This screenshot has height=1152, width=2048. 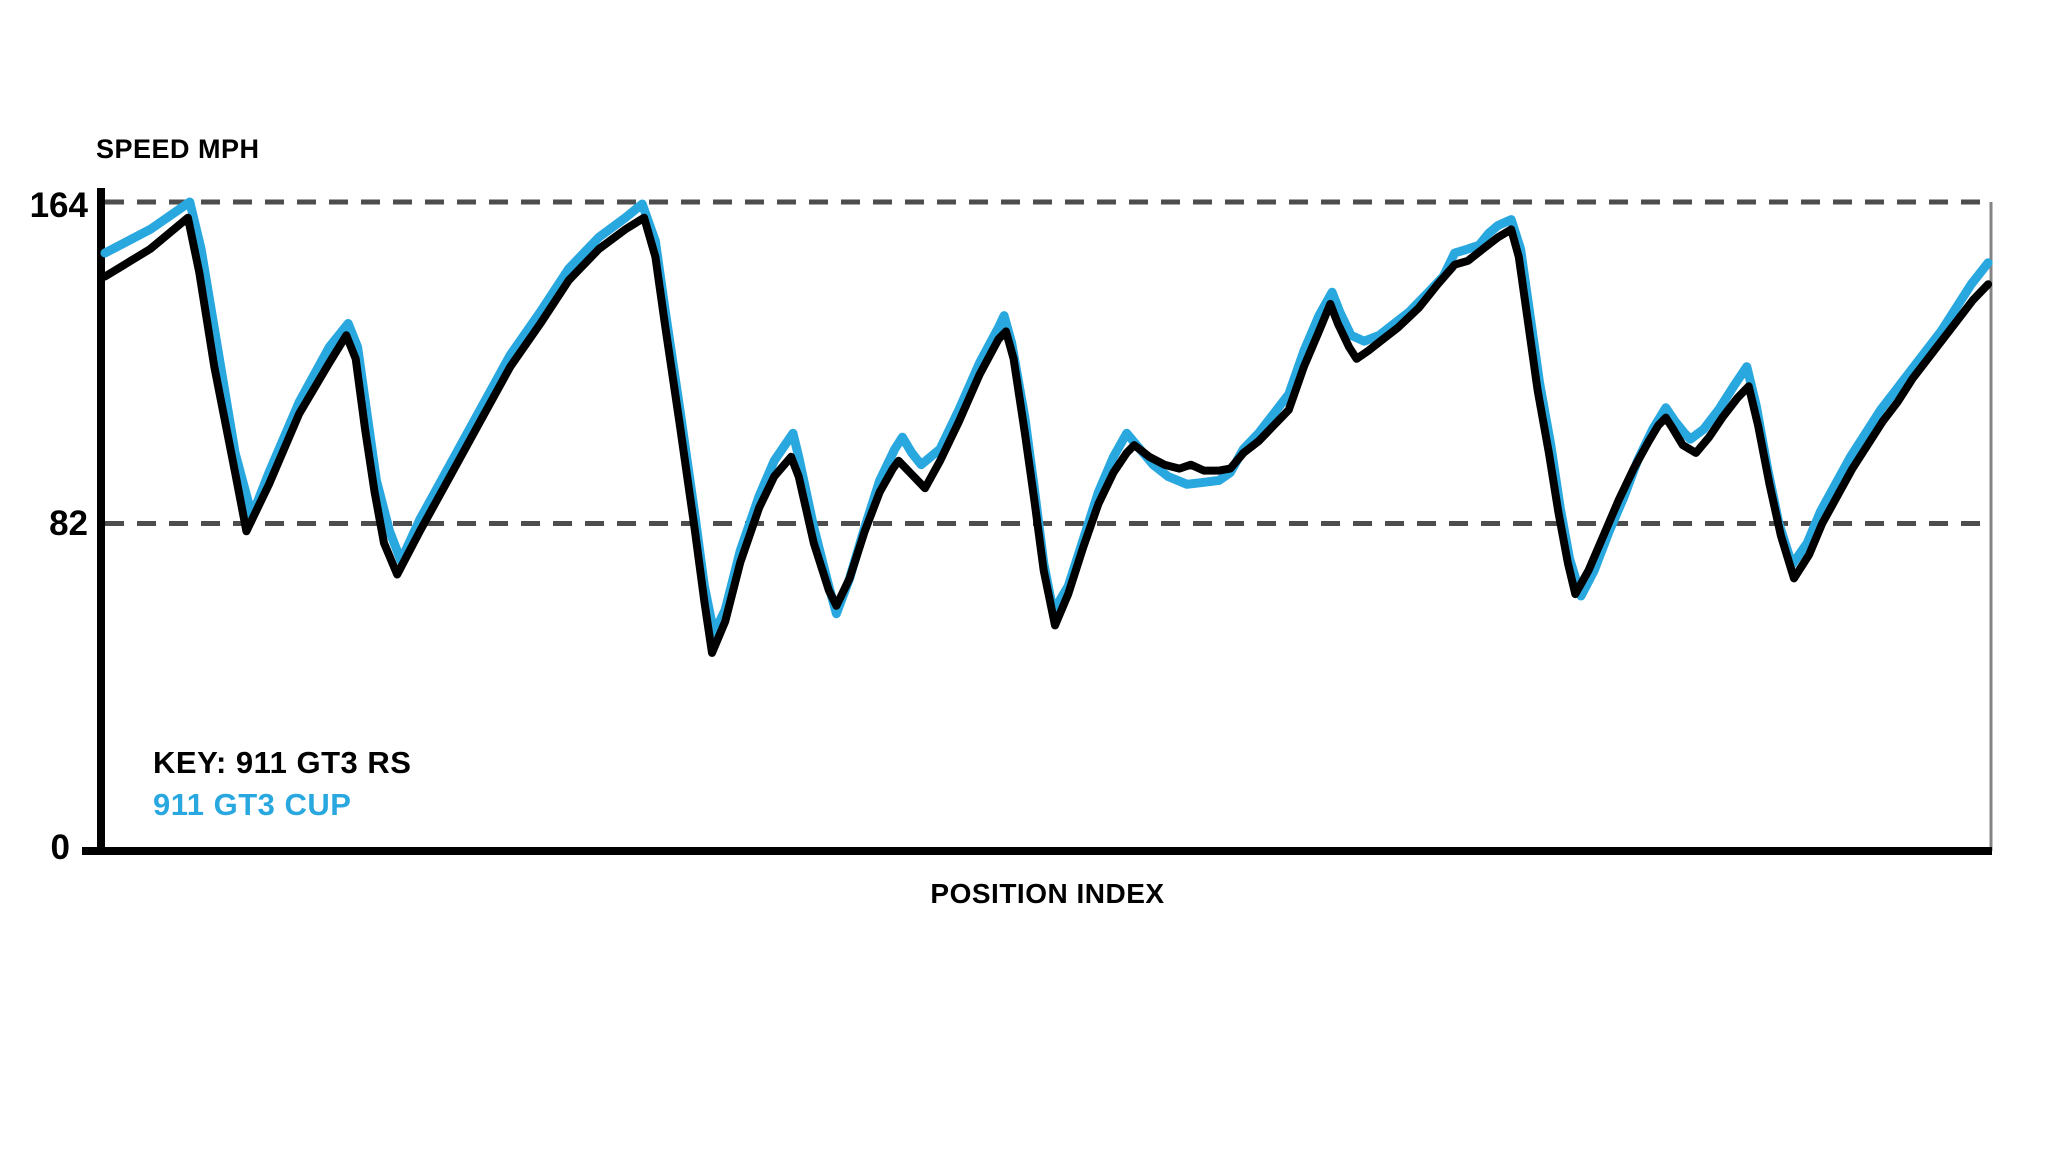 I want to click on legend: KEY: 911 GT3 RS 911 GT3 CUP, so click(x=282, y=784).